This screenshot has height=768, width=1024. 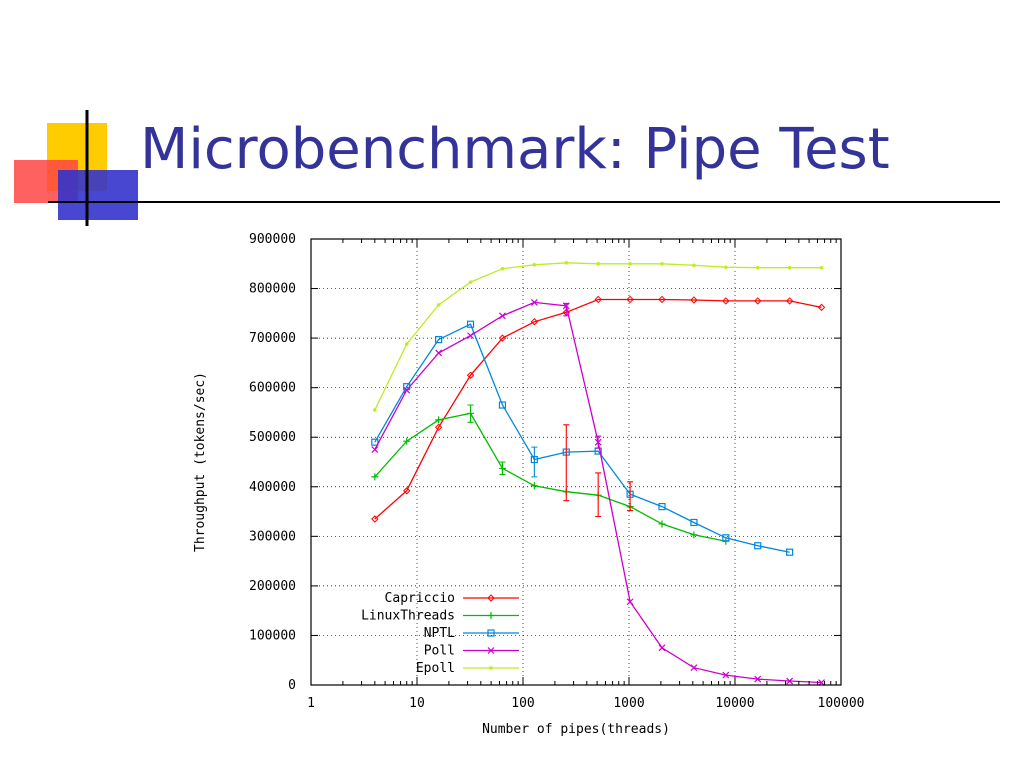 What do you see at coordinates (439, 651) in the screenshot?
I see `legend-label: Poll` at bounding box center [439, 651].